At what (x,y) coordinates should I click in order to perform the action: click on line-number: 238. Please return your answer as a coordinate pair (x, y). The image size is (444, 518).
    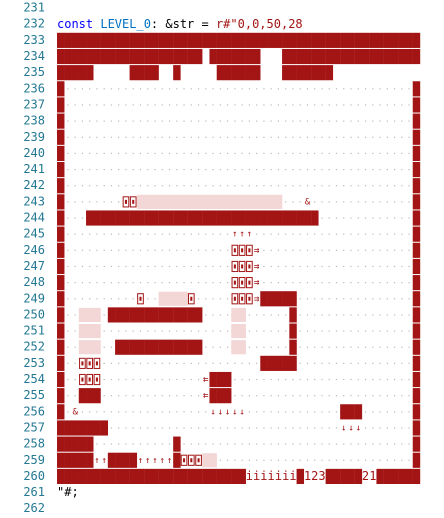
    Looking at the image, I should click on (34, 121).